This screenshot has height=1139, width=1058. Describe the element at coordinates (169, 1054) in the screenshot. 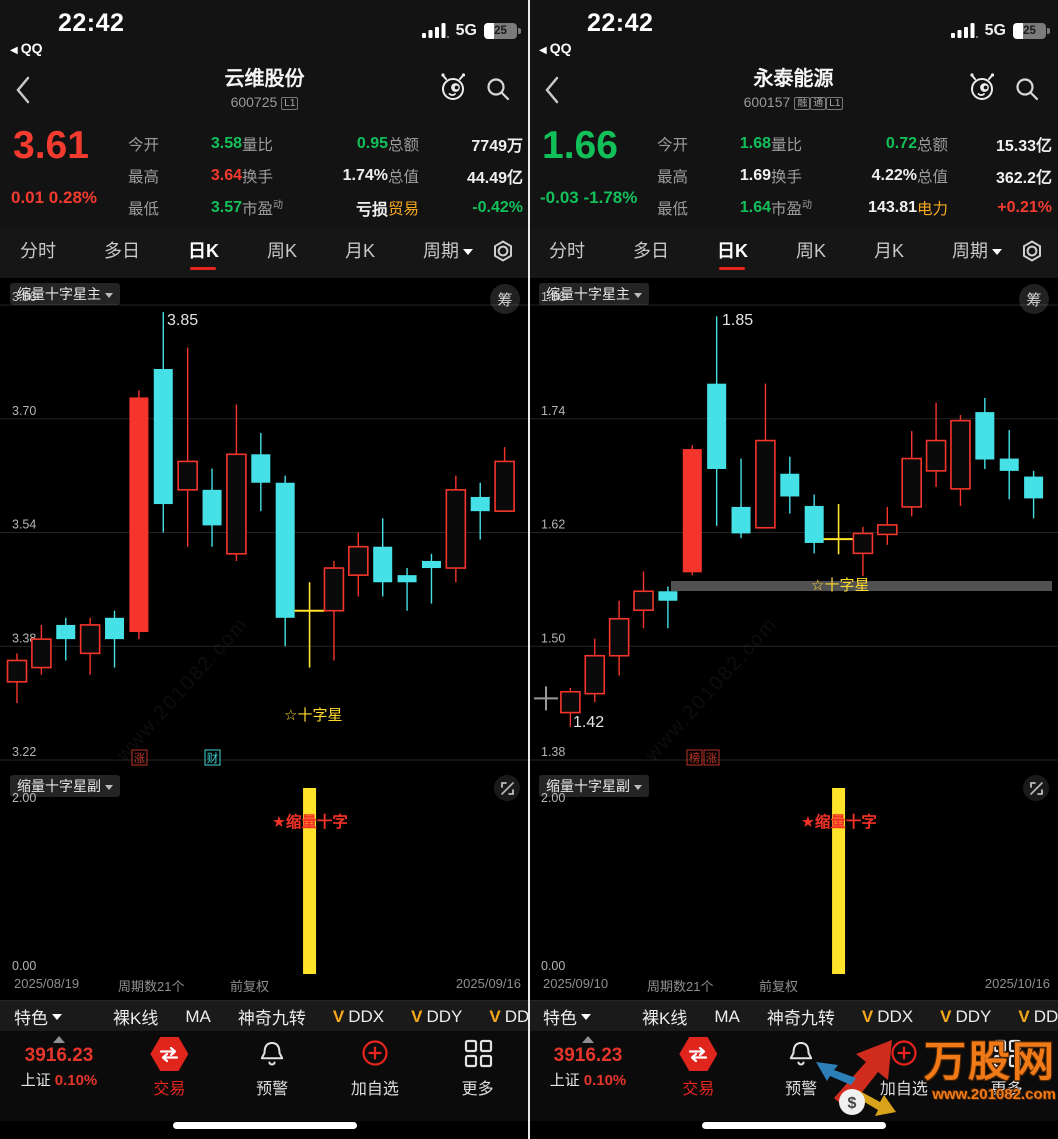

I see `trade-hexagon-icon` at that location.